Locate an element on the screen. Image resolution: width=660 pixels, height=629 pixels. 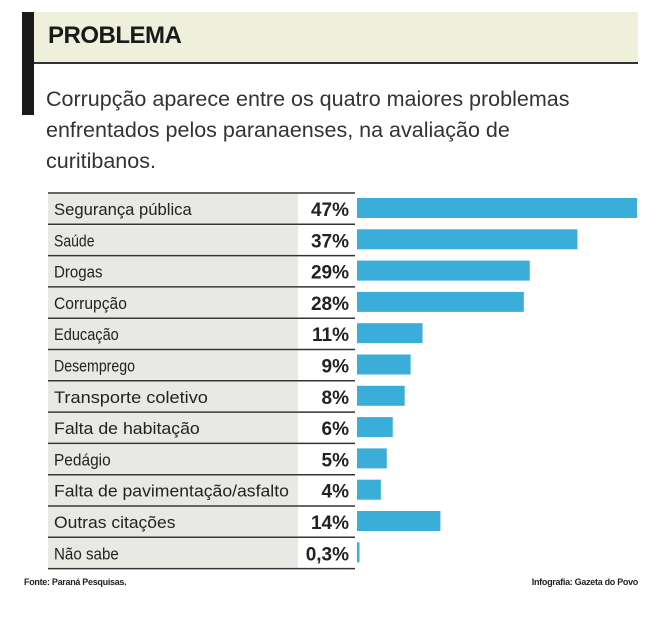
category-label: Outras citações is located at coordinates (115, 522).